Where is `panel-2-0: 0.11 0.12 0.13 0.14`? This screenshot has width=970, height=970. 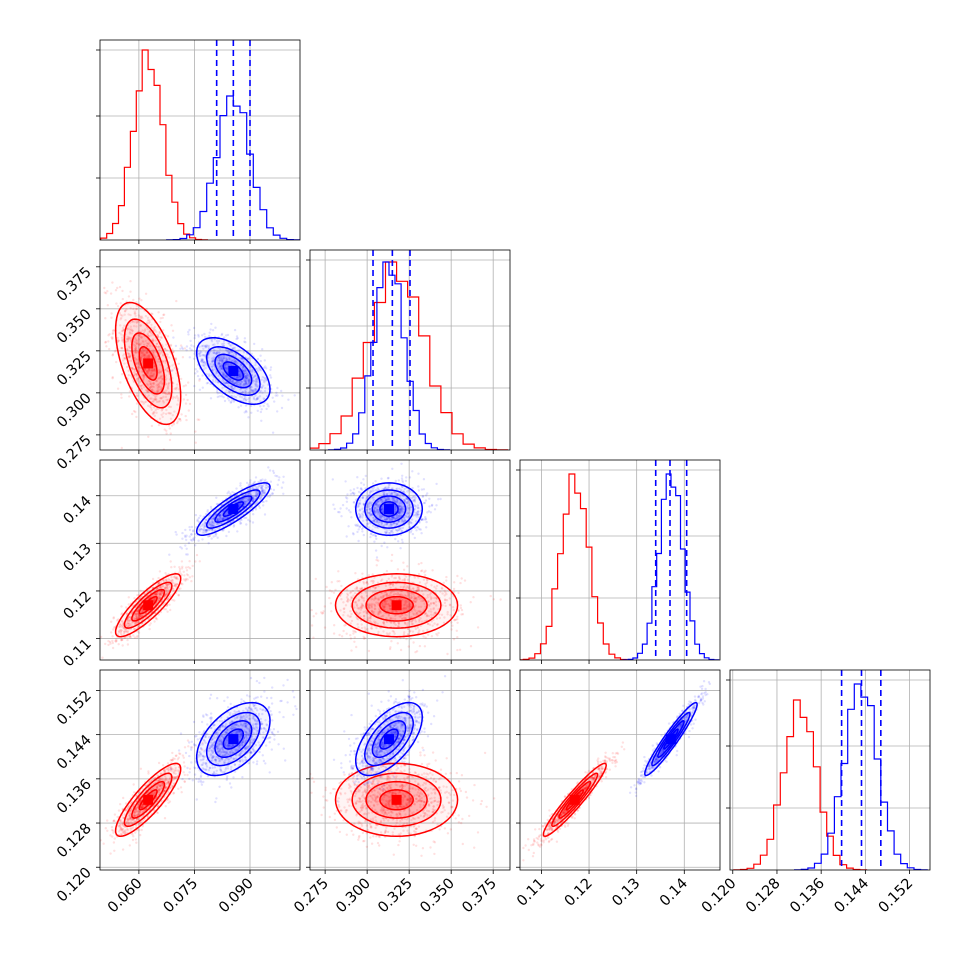 panel-2-0: 0.11 0.12 0.13 0.14 is located at coordinates (181, 564).